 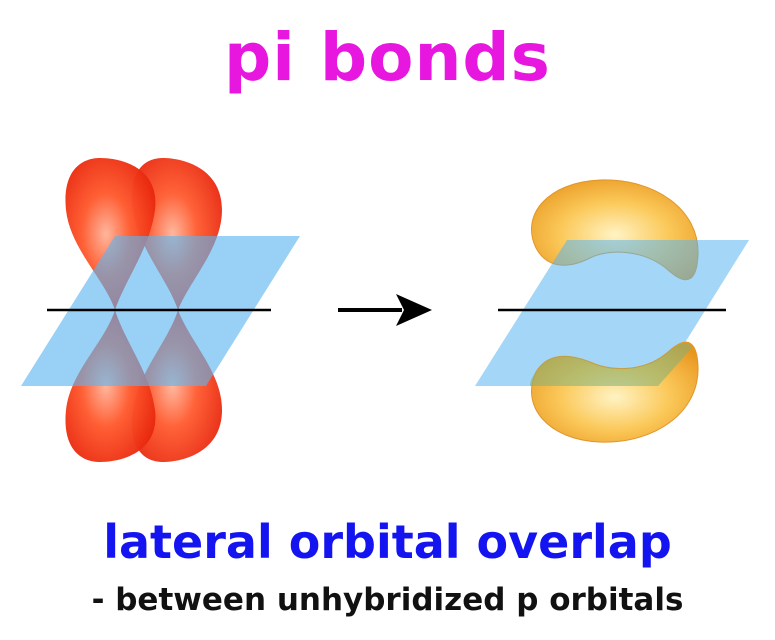 I want to click on caption: - between unhybridized p orbitals, so click(x=387, y=600).